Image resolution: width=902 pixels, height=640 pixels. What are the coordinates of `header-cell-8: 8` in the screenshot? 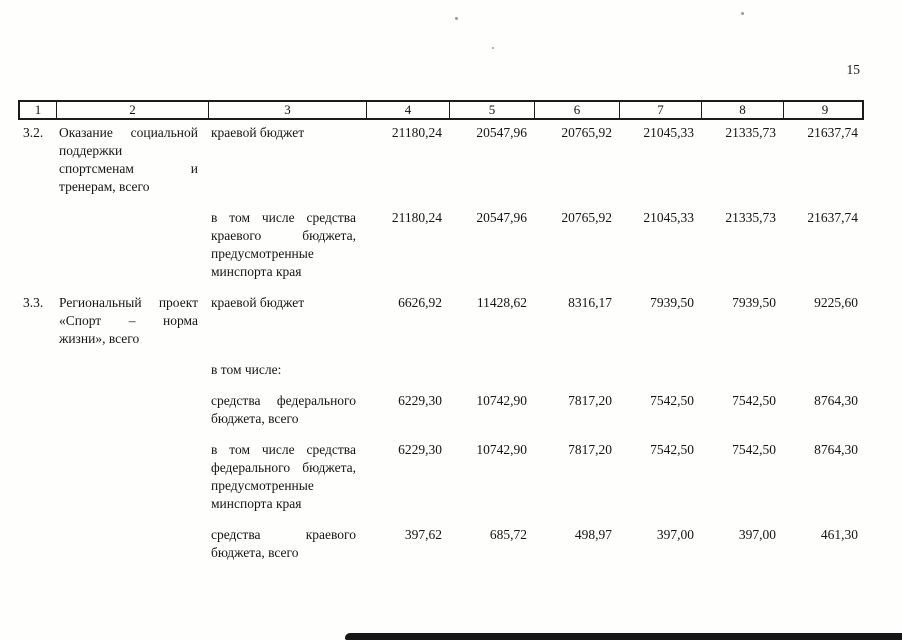 It's located at (743, 110).